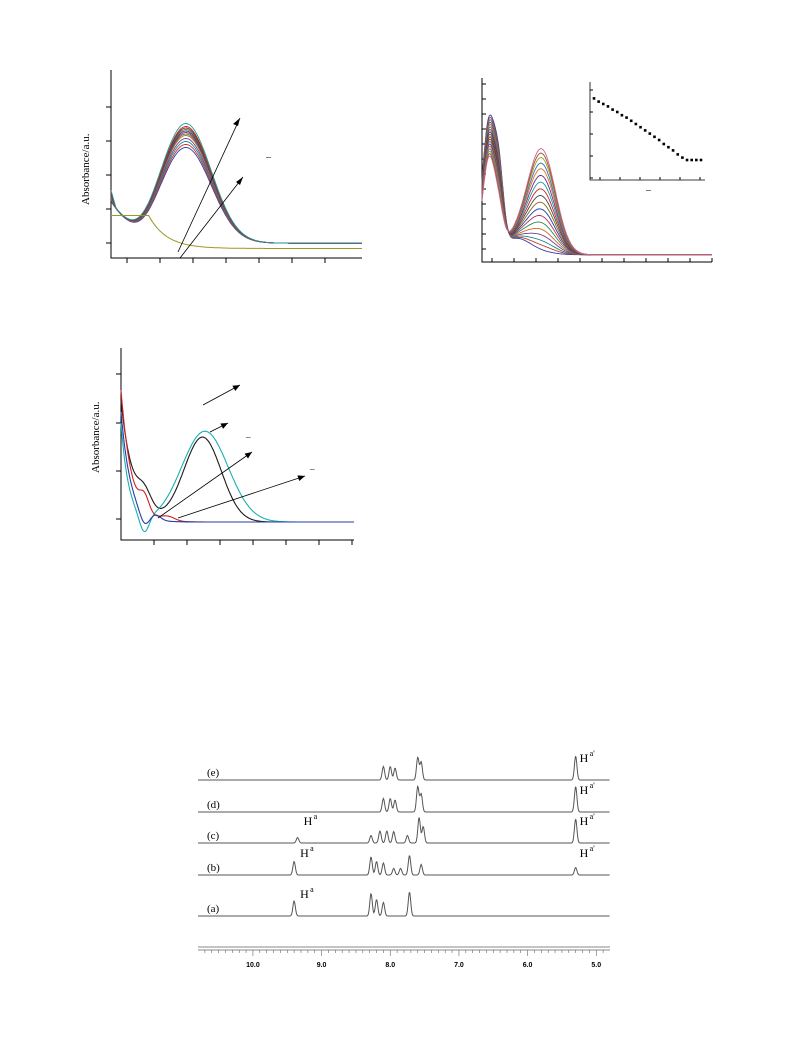 The image size is (793, 1057). What do you see at coordinates (248, 437) in the screenshot?
I see `marker-c-1: –` at bounding box center [248, 437].